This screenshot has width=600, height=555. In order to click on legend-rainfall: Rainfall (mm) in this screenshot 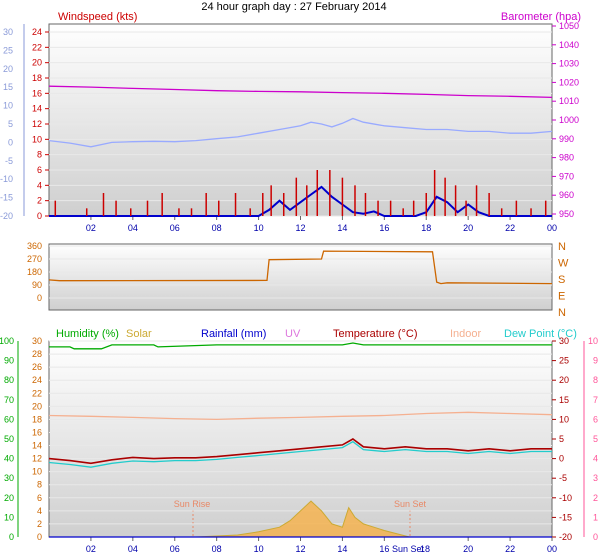, I will do `click(233, 334)`.